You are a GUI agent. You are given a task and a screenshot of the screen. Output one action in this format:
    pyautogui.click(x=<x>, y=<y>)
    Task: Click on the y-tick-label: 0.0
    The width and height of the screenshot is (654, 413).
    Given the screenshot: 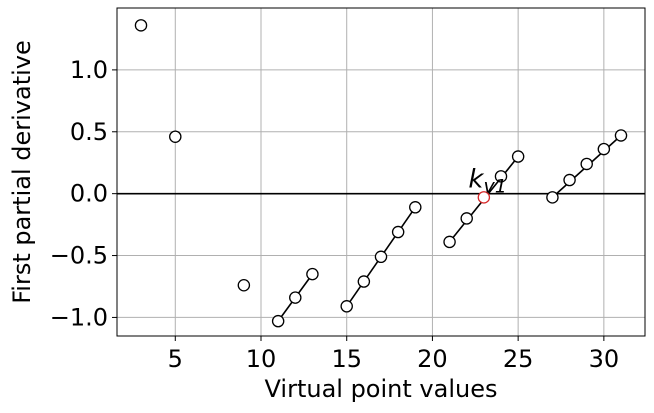 What is the action you would take?
    pyautogui.click(x=89, y=194)
    